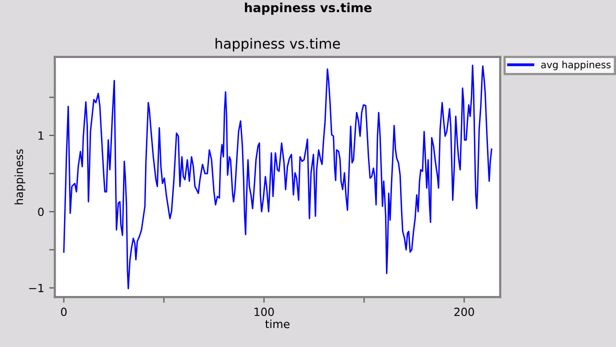 The width and height of the screenshot is (616, 347). Describe the element at coordinates (36, 288) in the screenshot. I see `y-tick-label: −1` at that location.